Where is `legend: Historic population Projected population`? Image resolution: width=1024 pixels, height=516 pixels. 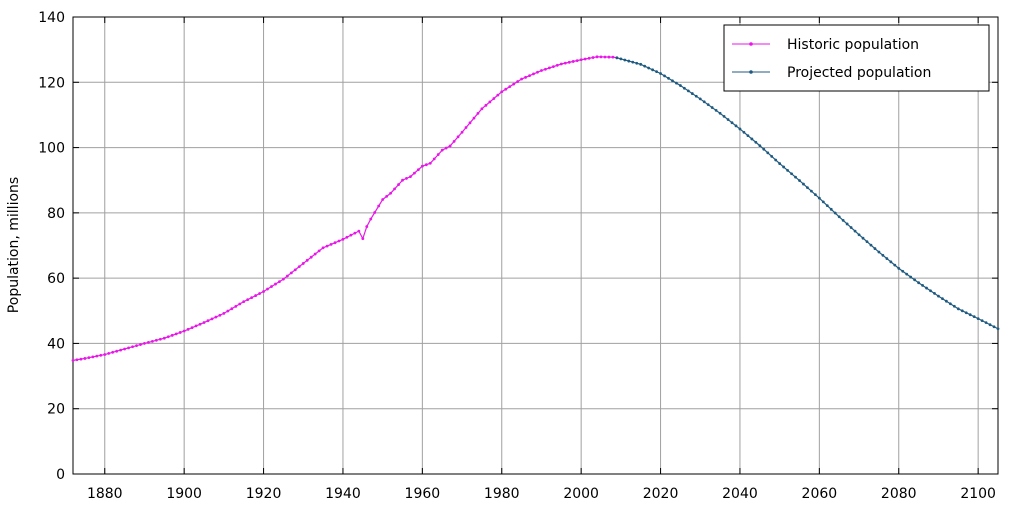
legend: Historic population Projected population is located at coordinates (856, 58).